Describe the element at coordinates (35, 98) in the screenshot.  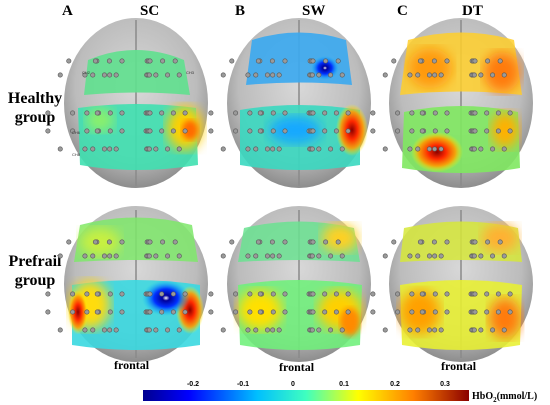
I see `row-label-healthy-line1: Healthy` at that location.